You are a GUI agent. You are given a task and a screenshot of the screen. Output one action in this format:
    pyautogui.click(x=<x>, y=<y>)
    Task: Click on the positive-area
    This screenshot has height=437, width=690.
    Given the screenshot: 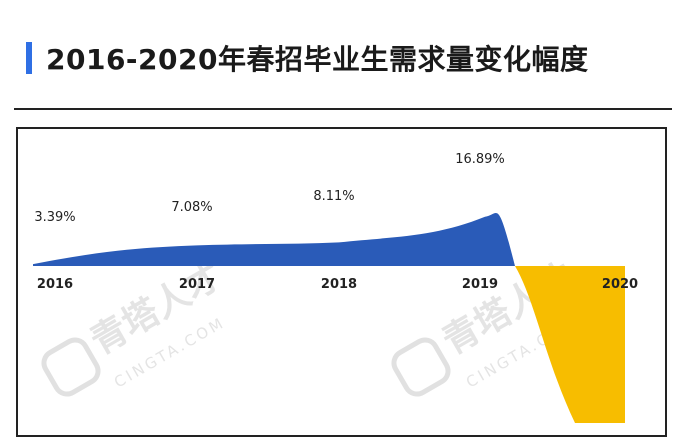 What is the action you would take?
    pyautogui.click(x=274, y=239)
    